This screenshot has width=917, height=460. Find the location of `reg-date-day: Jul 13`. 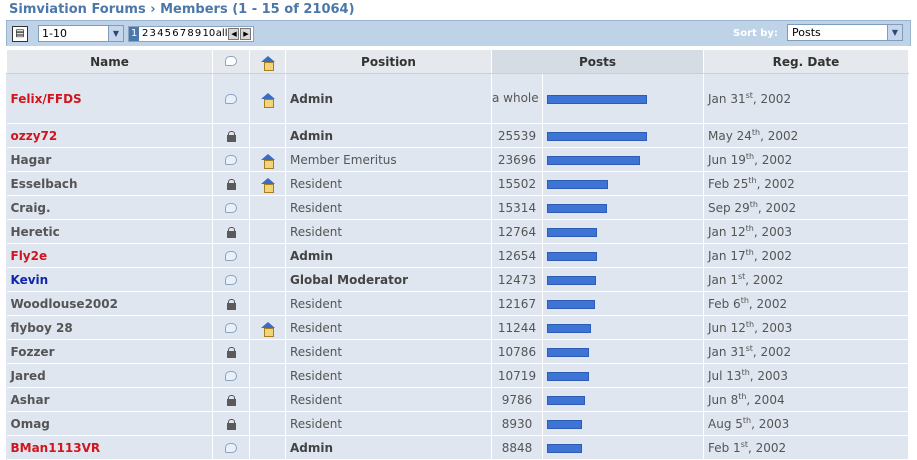

reg-date-day: Jul 13 is located at coordinates (725, 376).